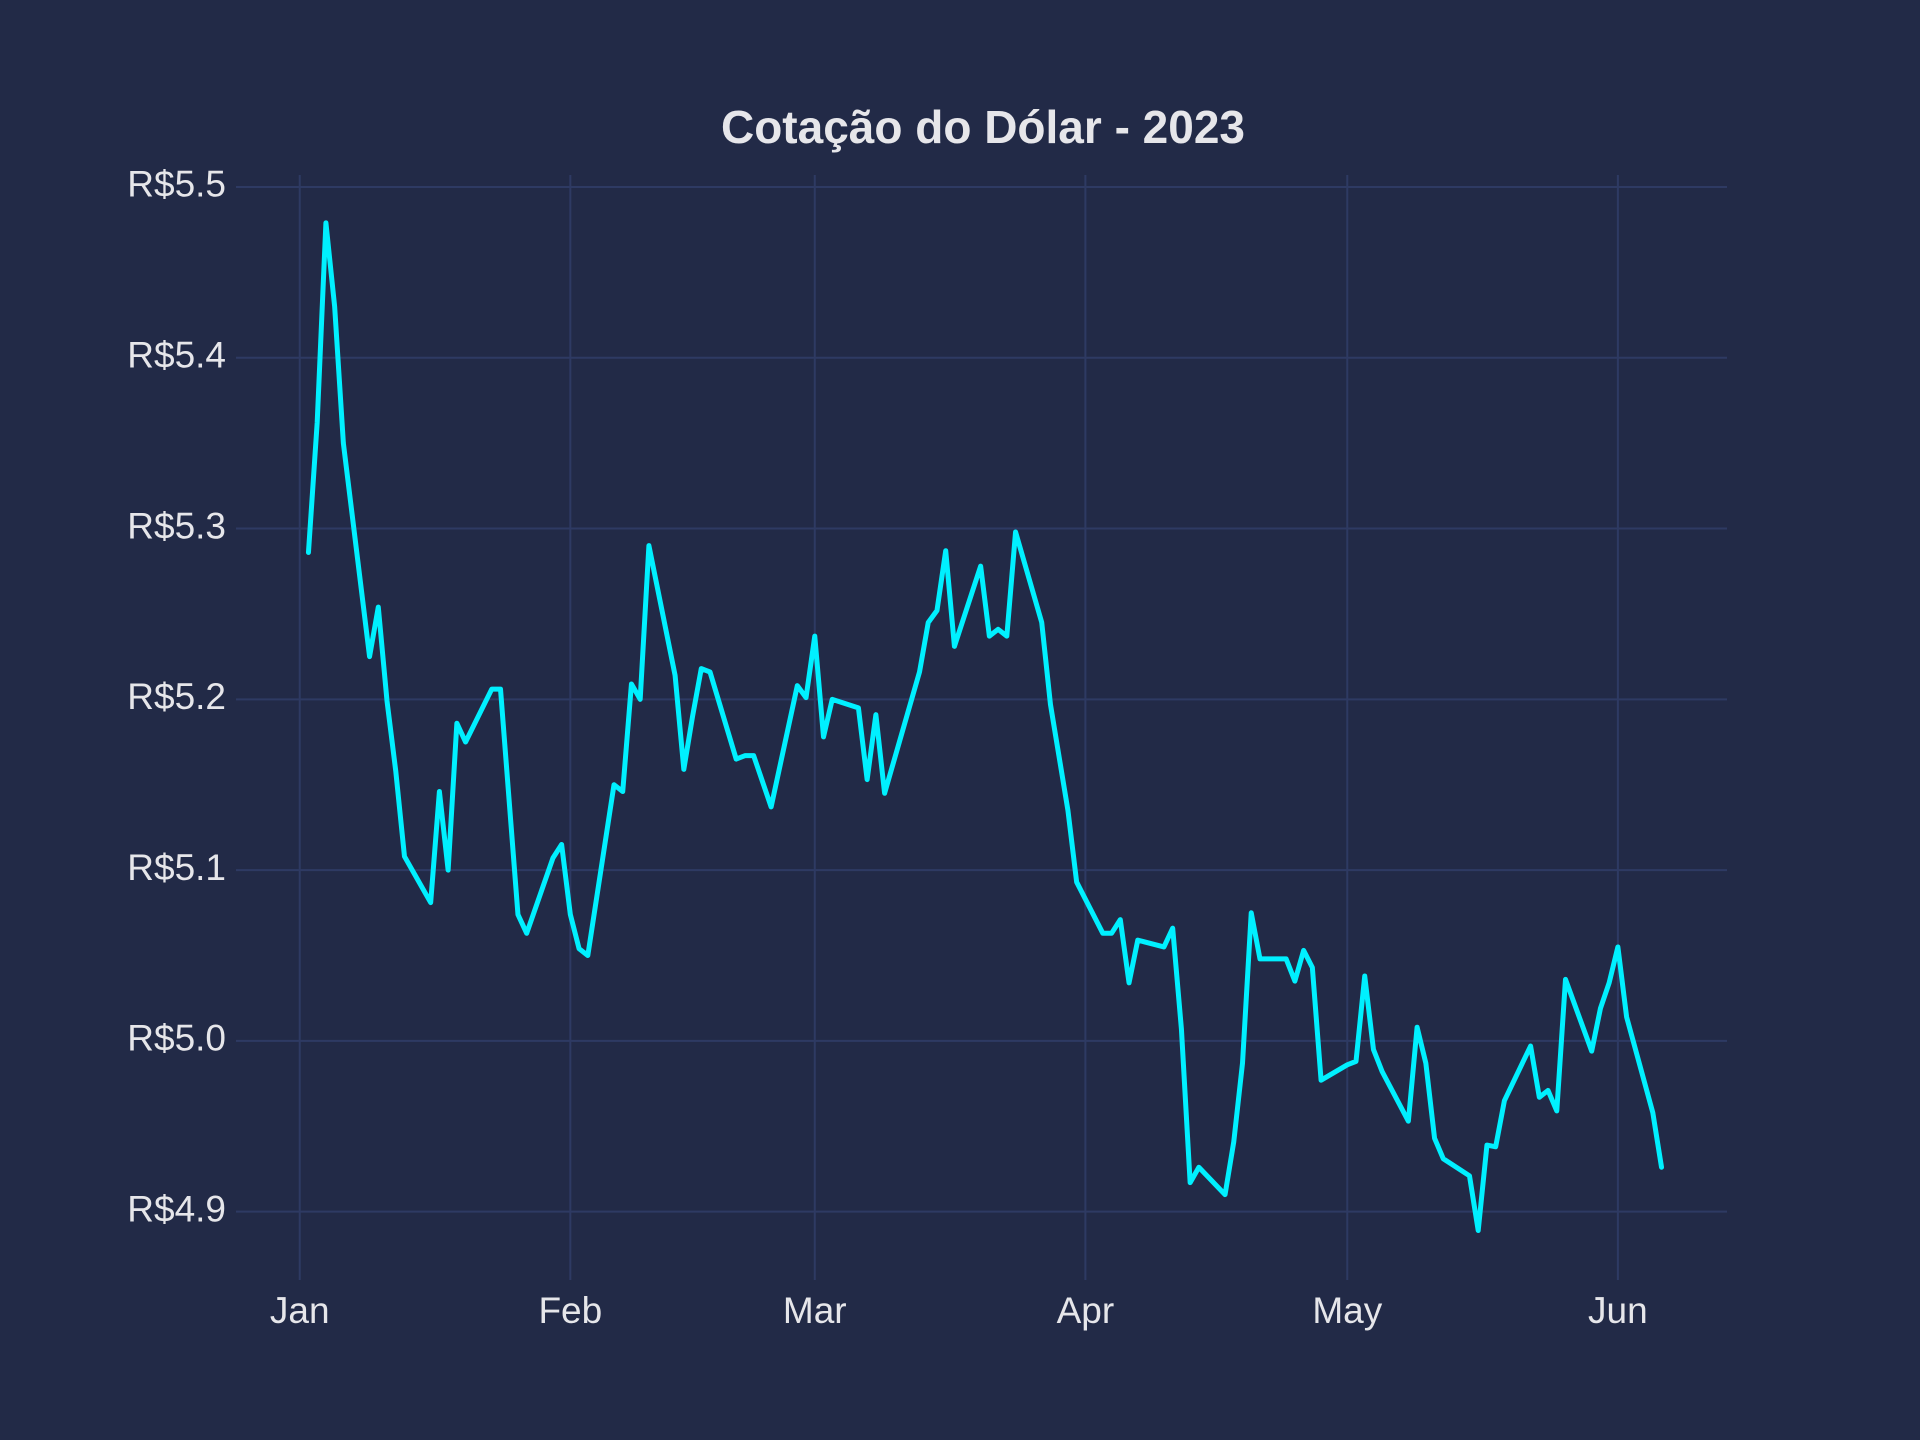 The image size is (1920, 1440). What do you see at coordinates (983, 127) in the screenshot?
I see `chart-title: Cotação do Dólar - 2023` at bounding box center [983, 127].